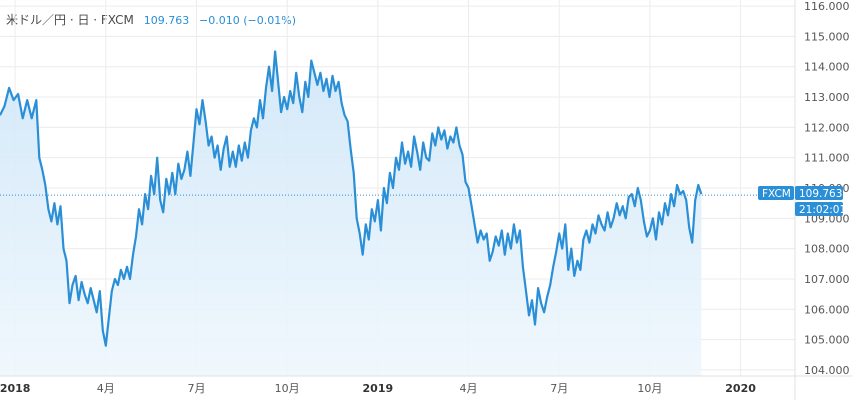  Describe the element at coordinates (15, 388) in the screenshot. I see `x-tick-label: 2018` at that location.